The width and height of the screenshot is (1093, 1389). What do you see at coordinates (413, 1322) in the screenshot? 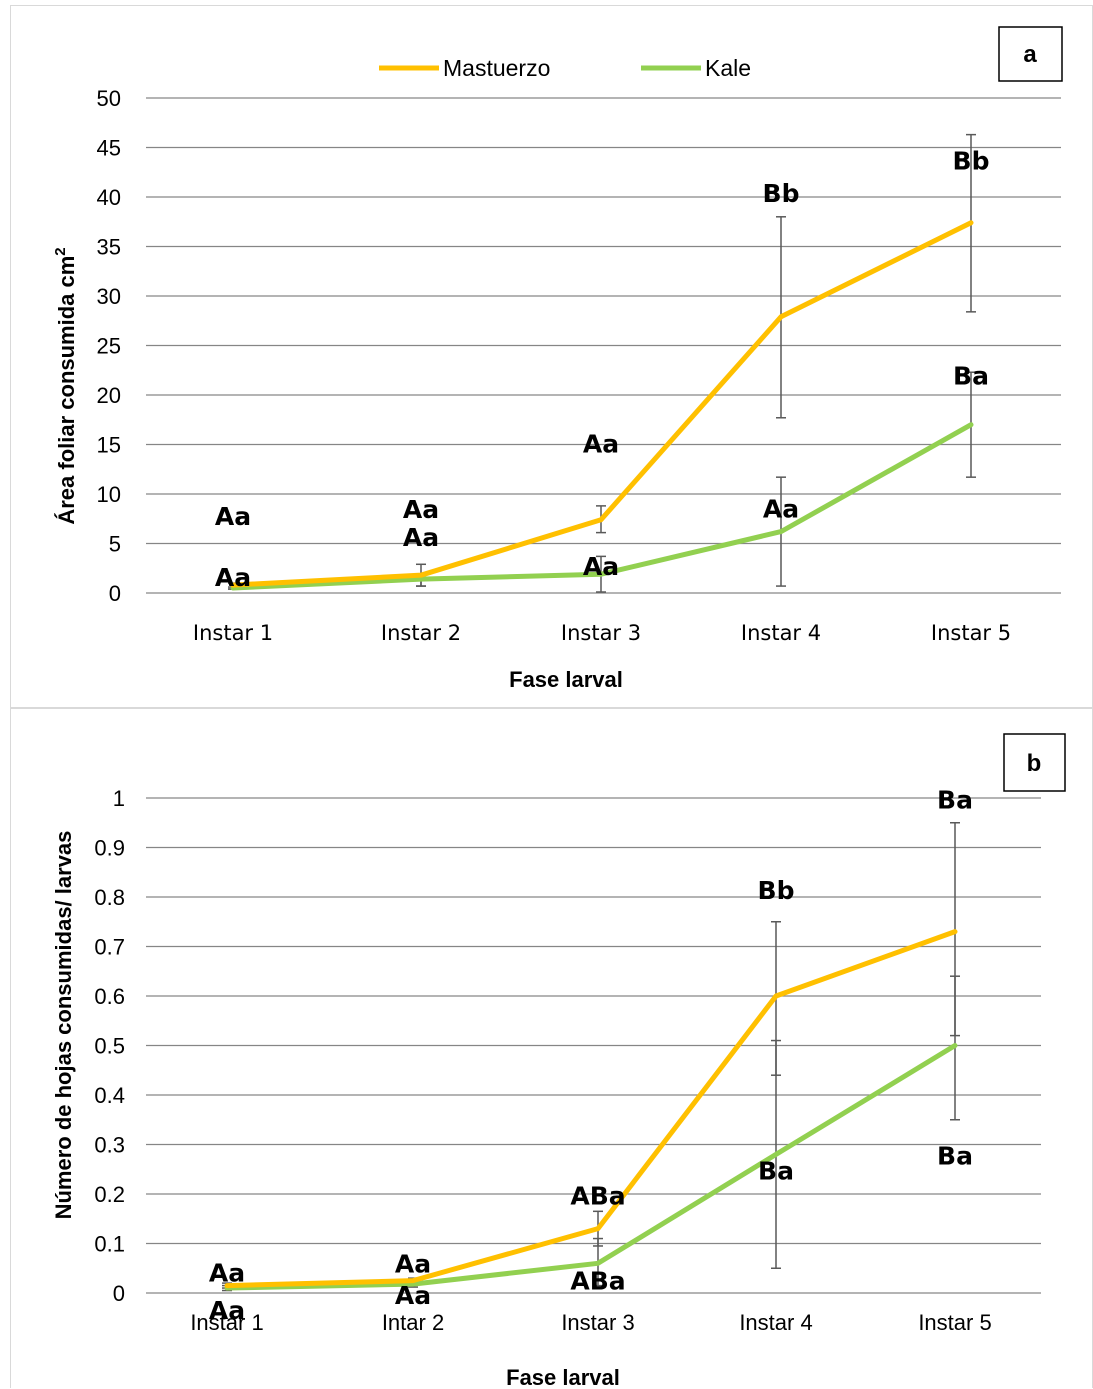
I see `x-tick-label: Intar 2` at bounding box center [413, 1322].